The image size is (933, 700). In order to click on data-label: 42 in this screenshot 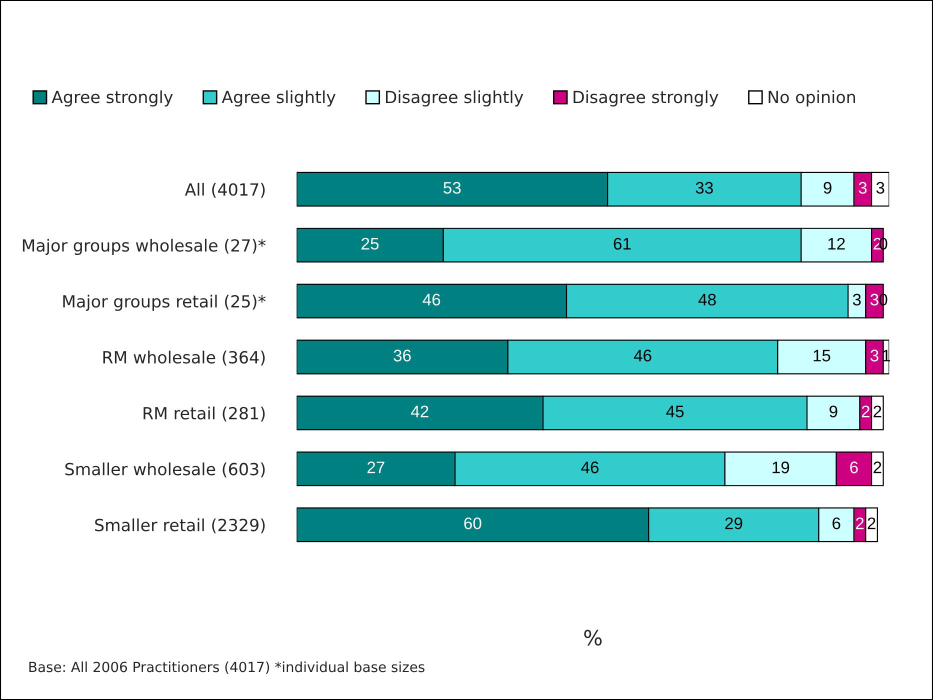, I will do `click(419, 412)`.